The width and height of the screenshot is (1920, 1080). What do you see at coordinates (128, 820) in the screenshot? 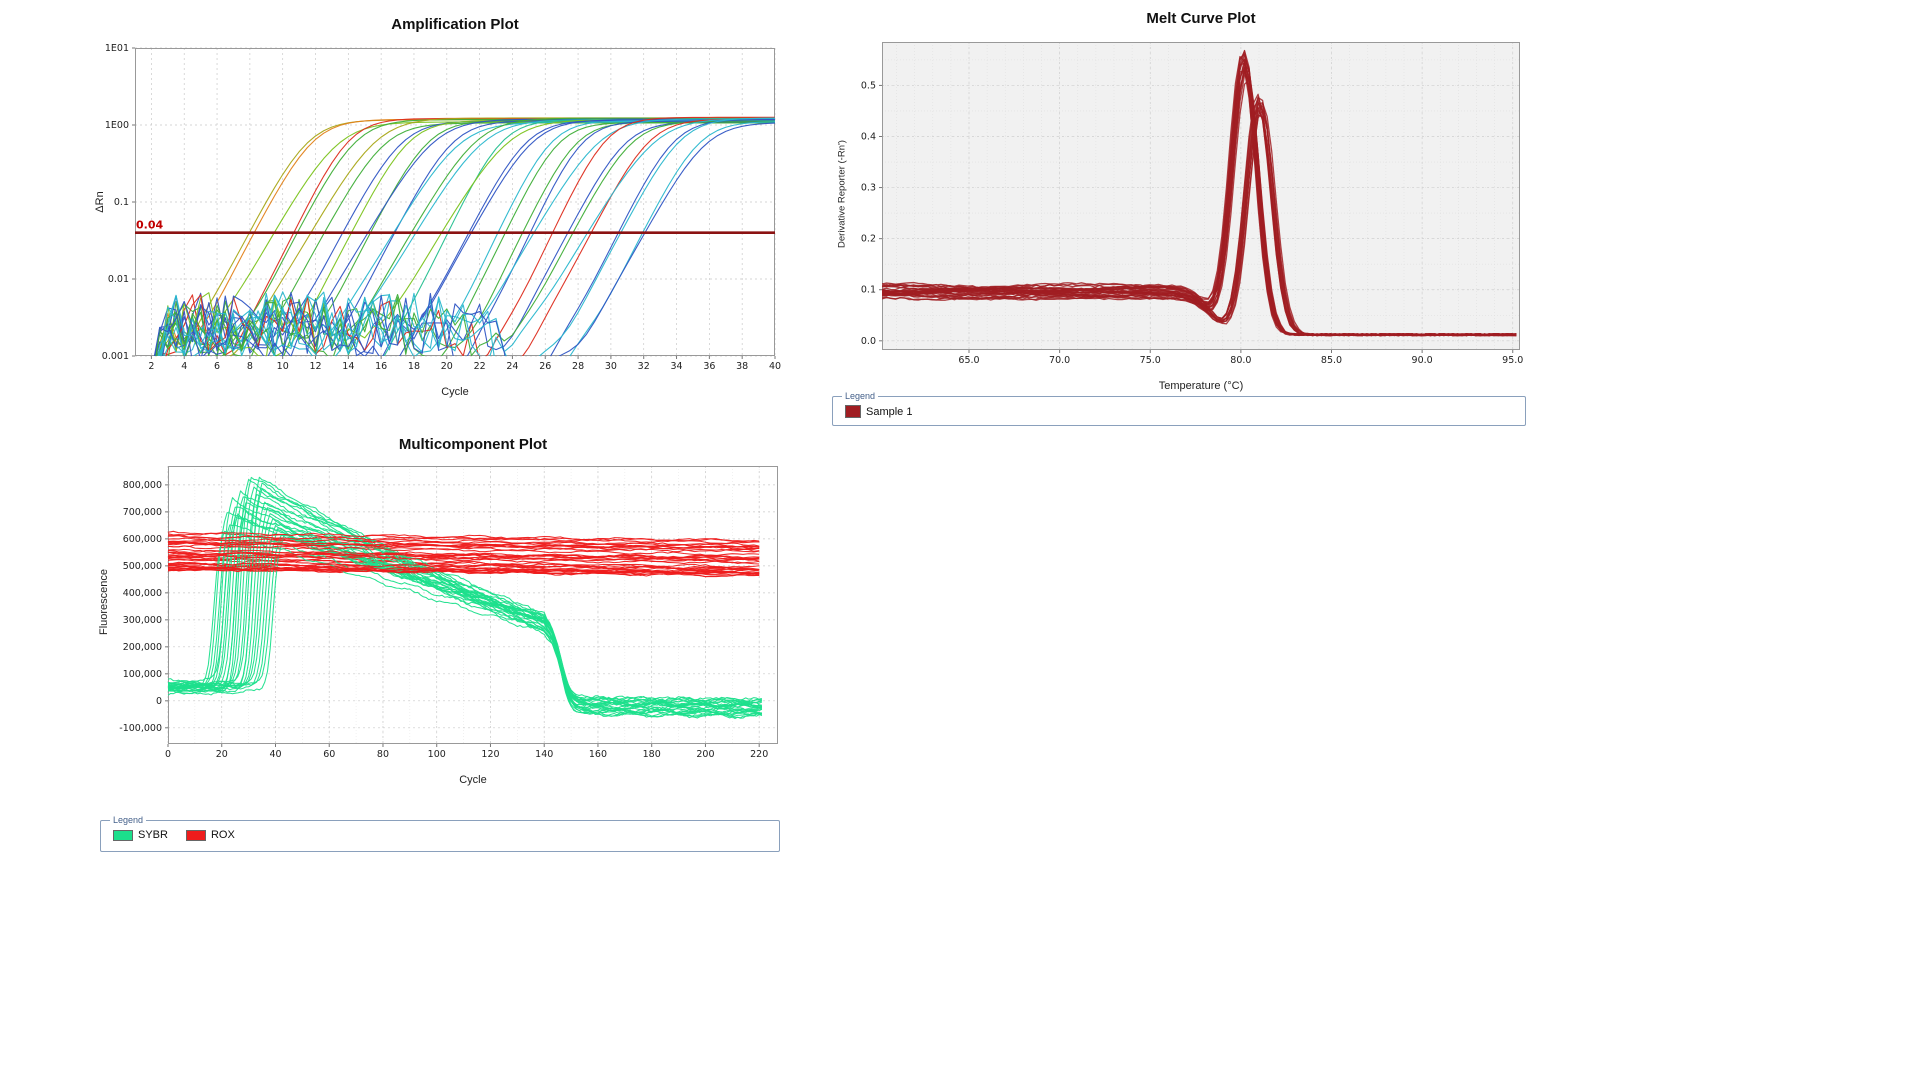
I see `multicomponent-legend-box-title: Legend` at bounding box center [128, 820].